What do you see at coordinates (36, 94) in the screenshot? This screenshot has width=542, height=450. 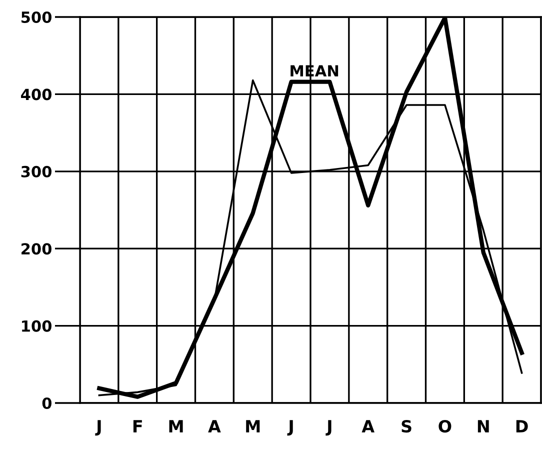 I see `y-tick-label: 400` at bounding box center [36, 94].